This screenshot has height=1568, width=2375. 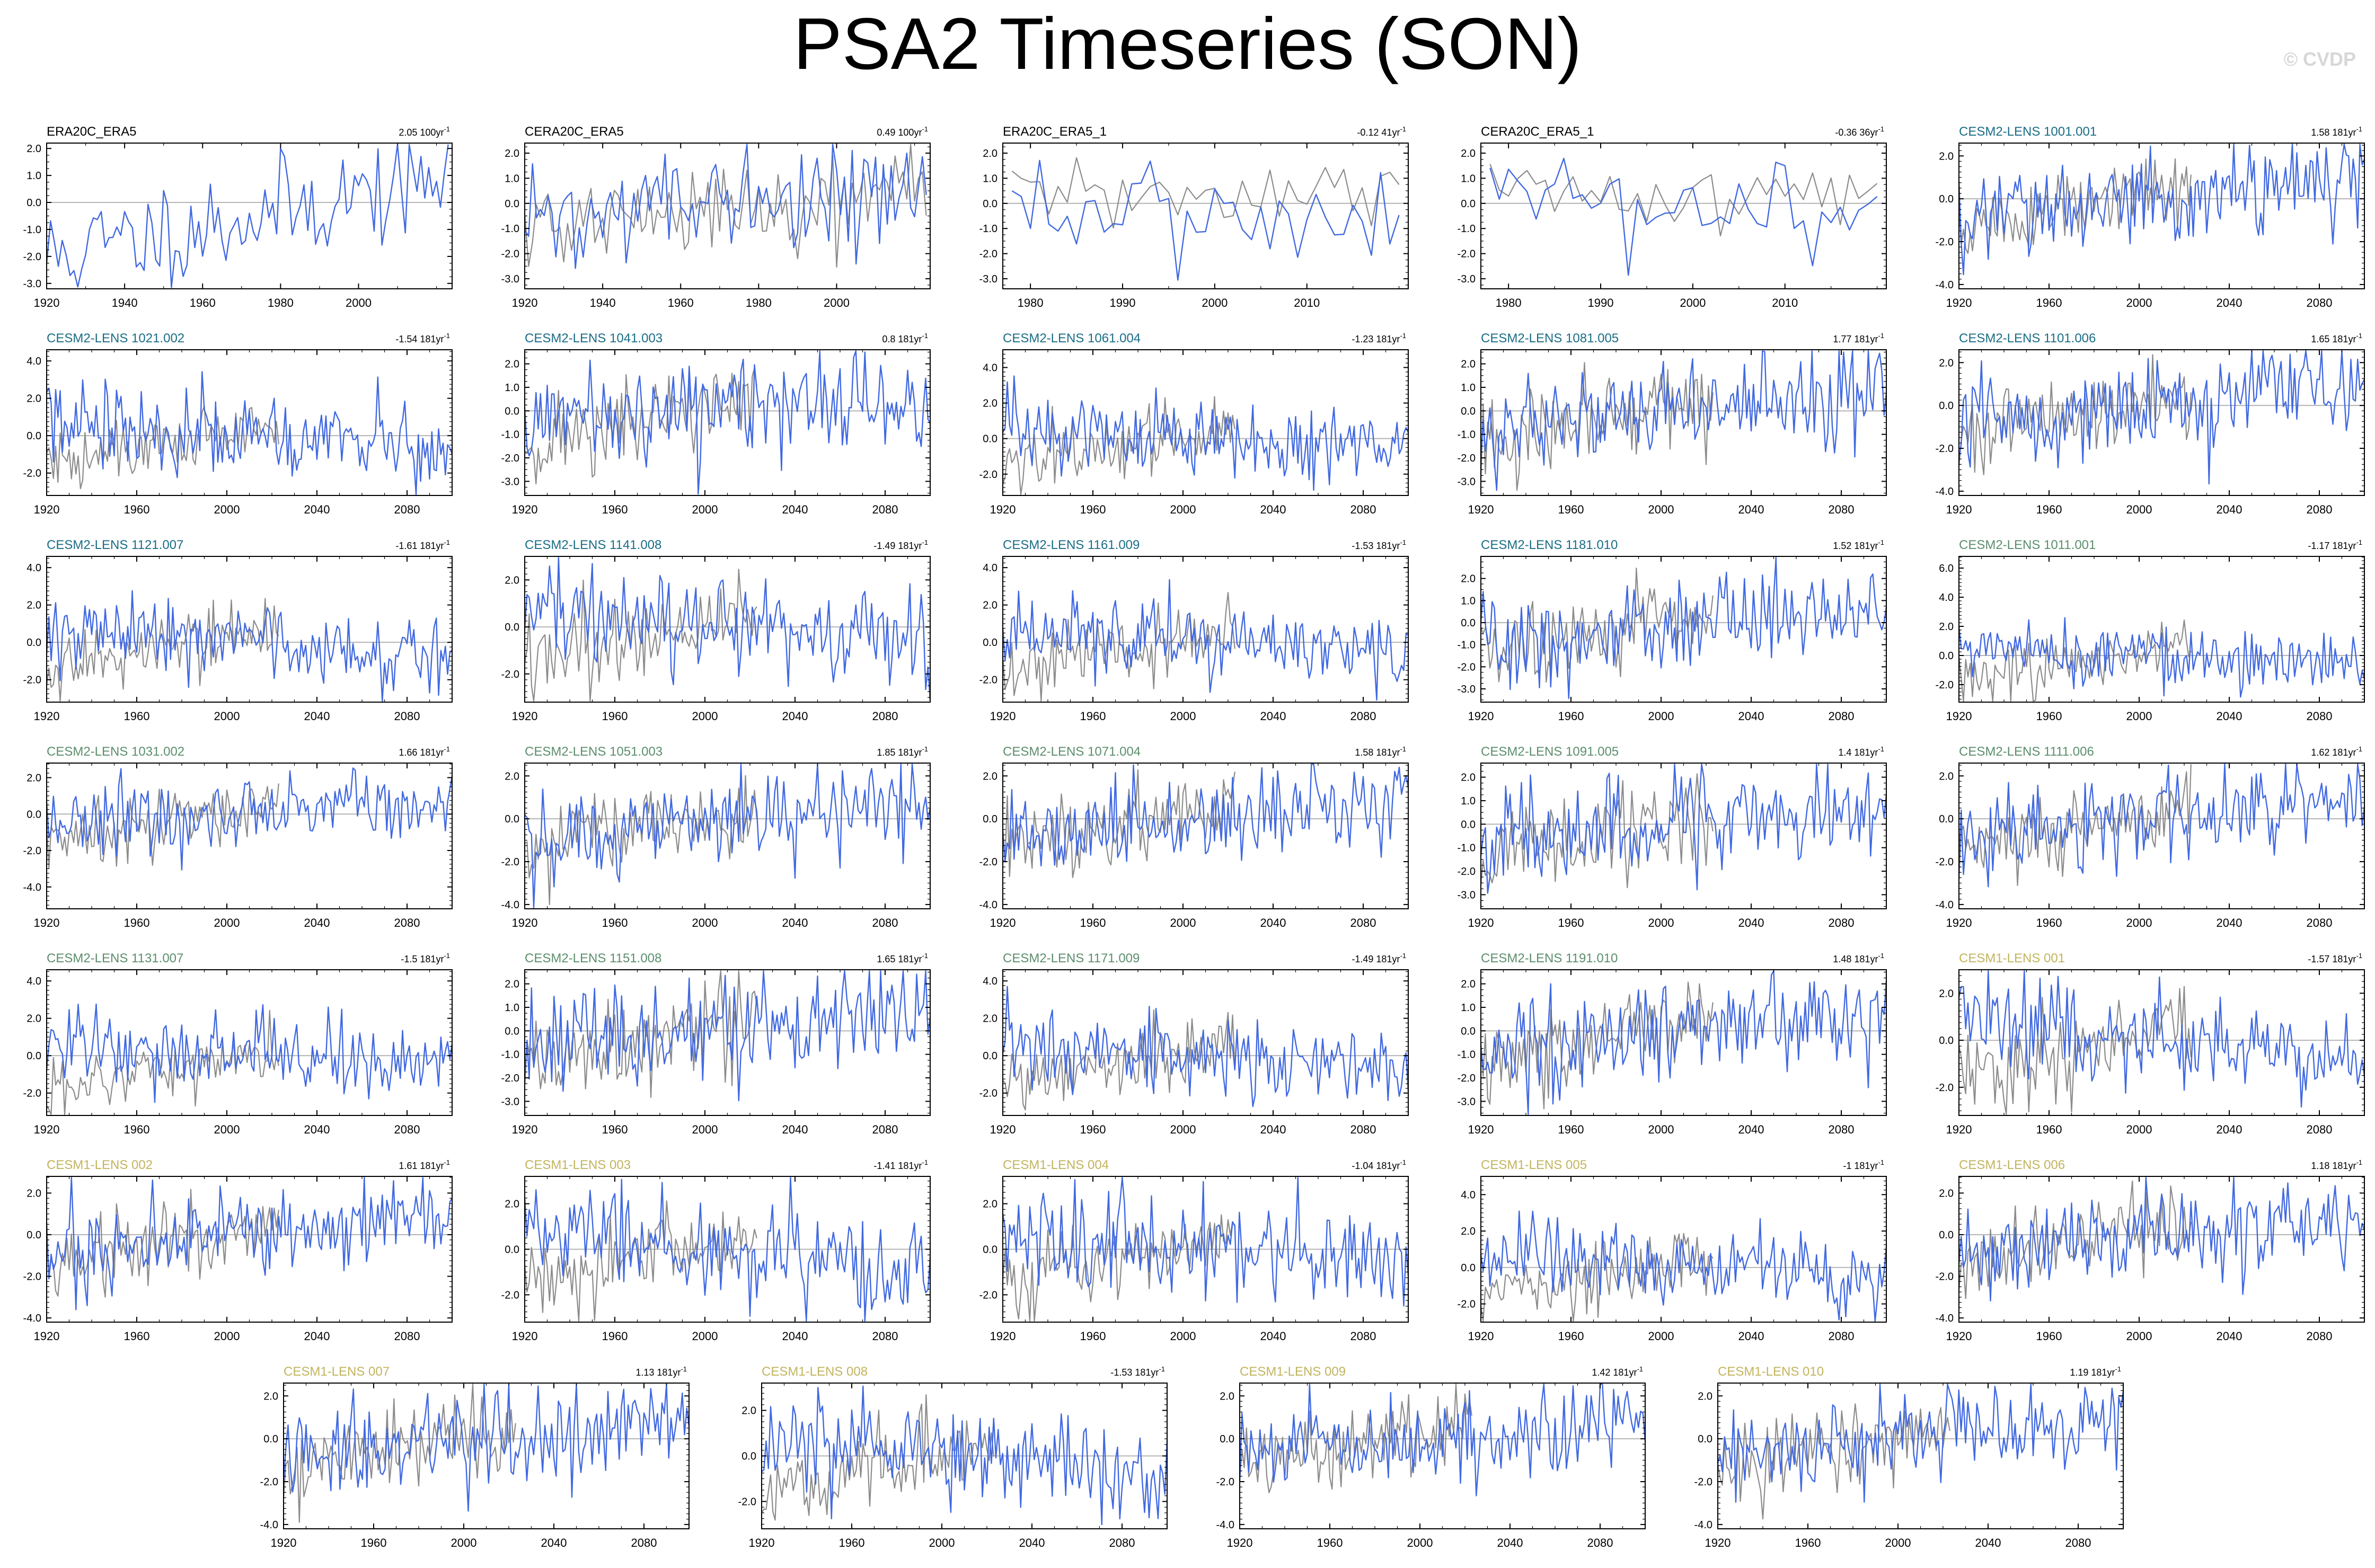 What do you see at coordinates (2012, 958) in the screenshot?
I see `panel-title: CESM1-LENS 001` at bounding box center [2012, 958].